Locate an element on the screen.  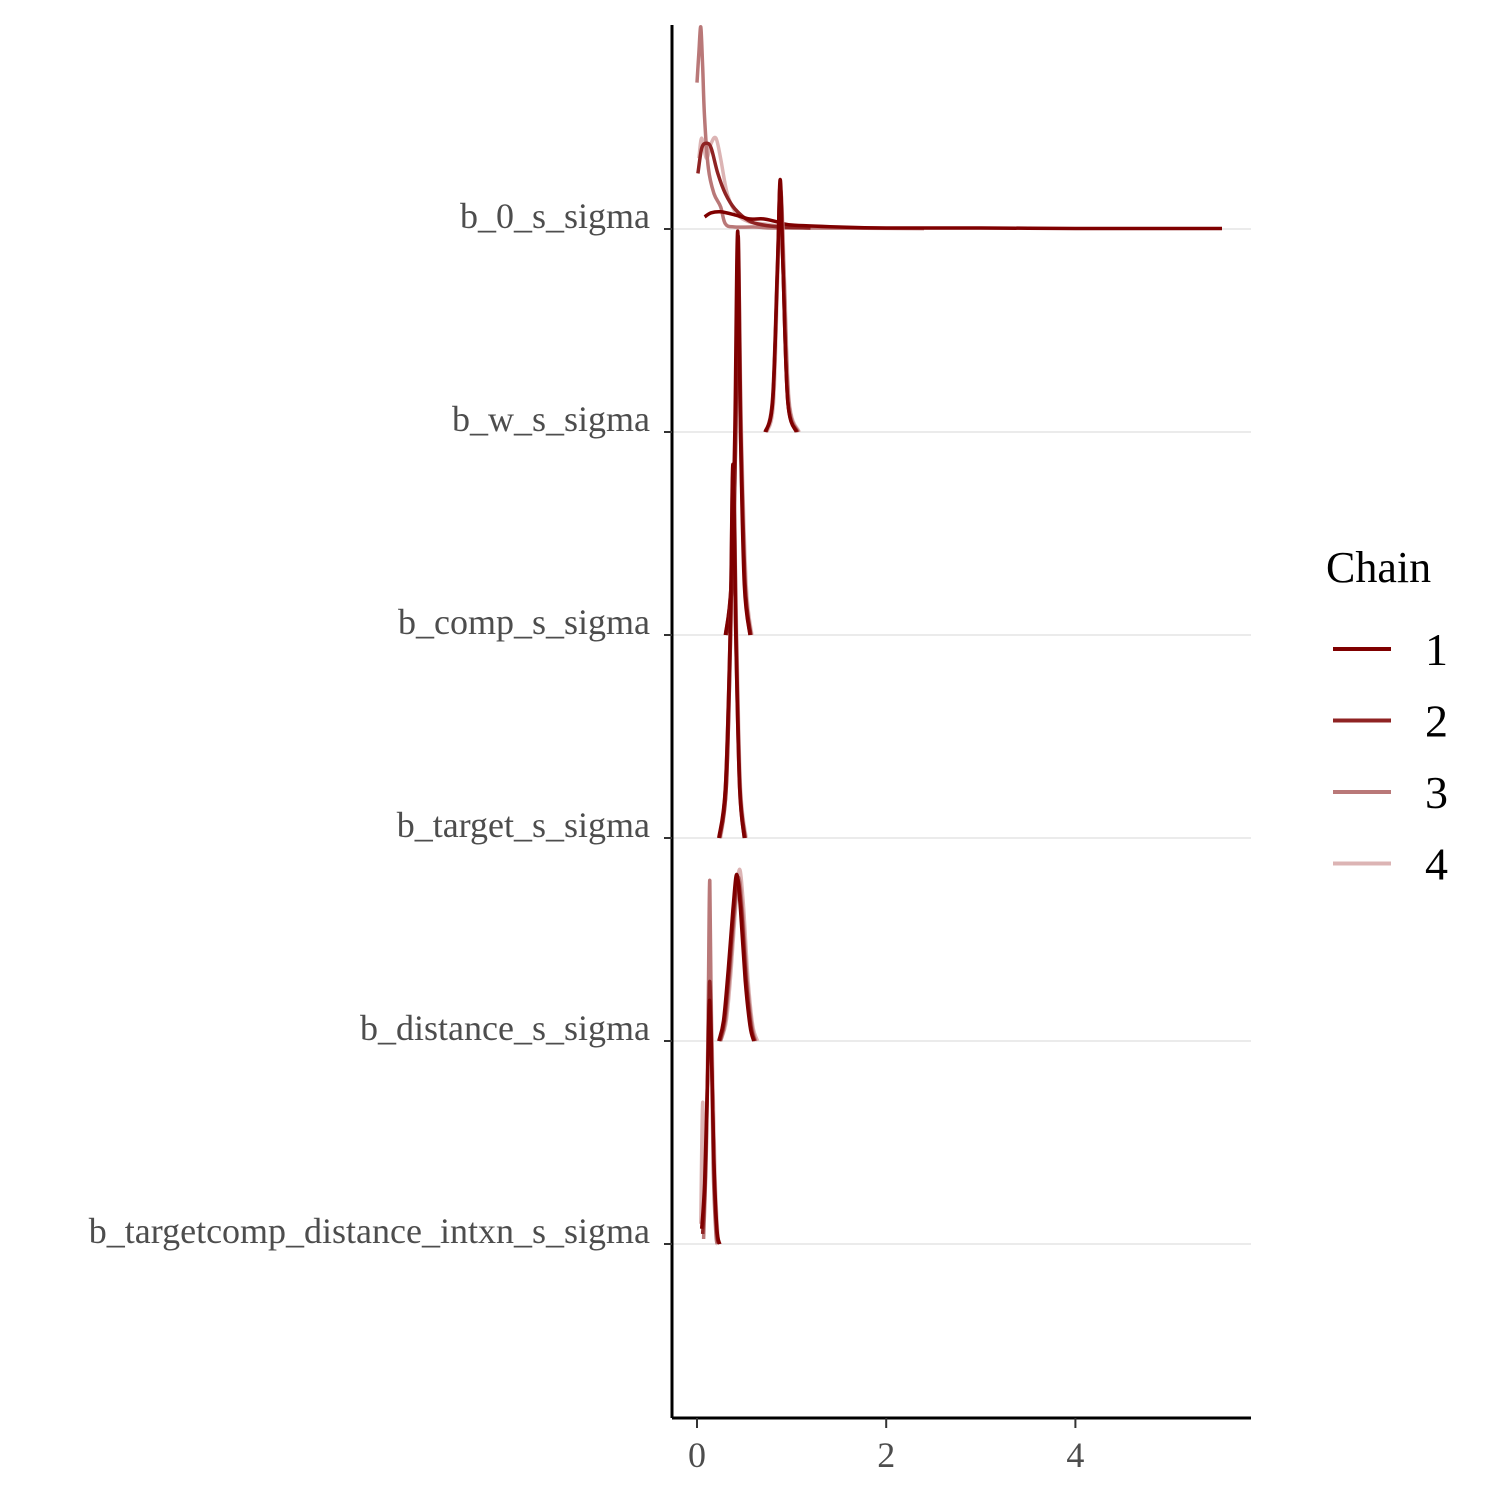
y-tick-label: b_comp_s_sigma is located at coordinates (524, 622).